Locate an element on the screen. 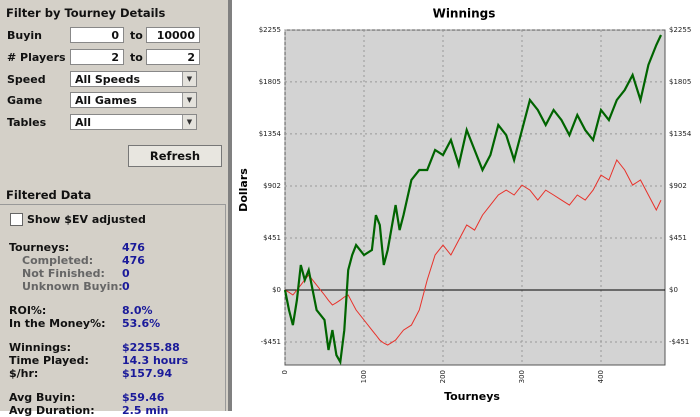 The height and width of the screenshot is (417, 700). buyin-max: 10000 is located at coordinates (173, 35).